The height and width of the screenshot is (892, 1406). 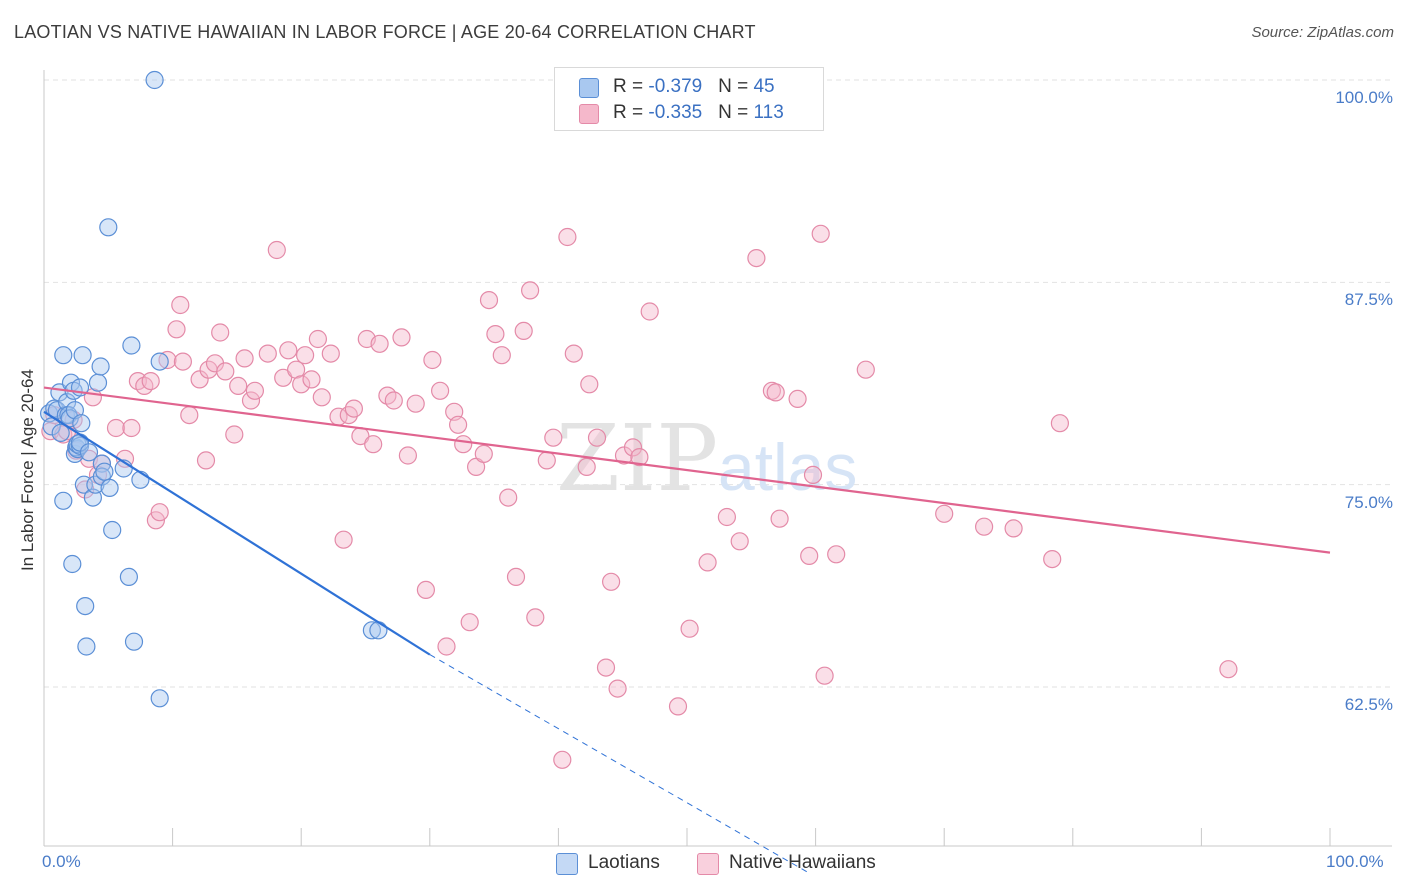 What do you see at coordinates (787, 467) in the screenshot?
I see `watermark-atlas: atlas` at bounding box center [787, 467].